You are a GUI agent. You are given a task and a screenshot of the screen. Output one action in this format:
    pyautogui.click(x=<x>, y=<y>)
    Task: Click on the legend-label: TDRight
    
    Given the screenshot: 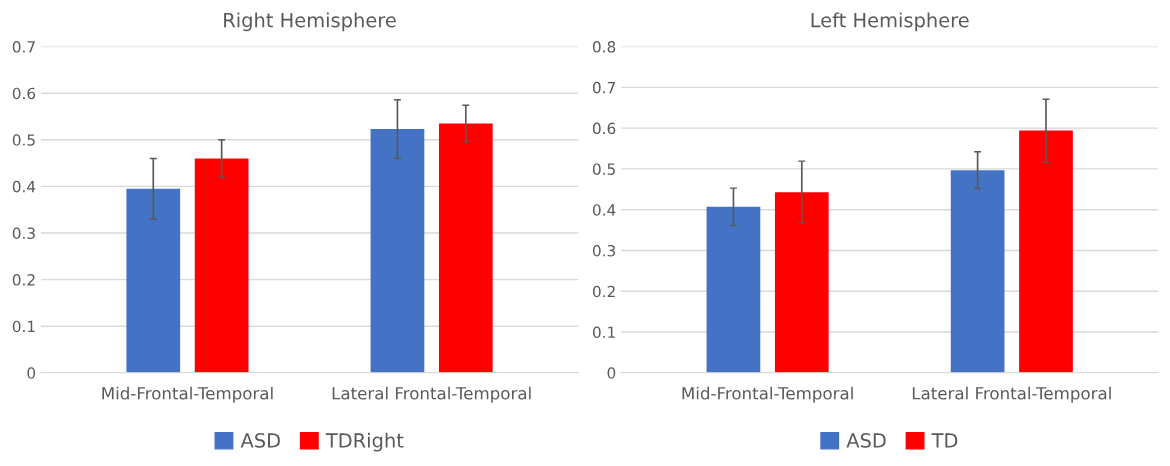 What is the action you would take?
    pyautogui.click(x=364, y=442)
    